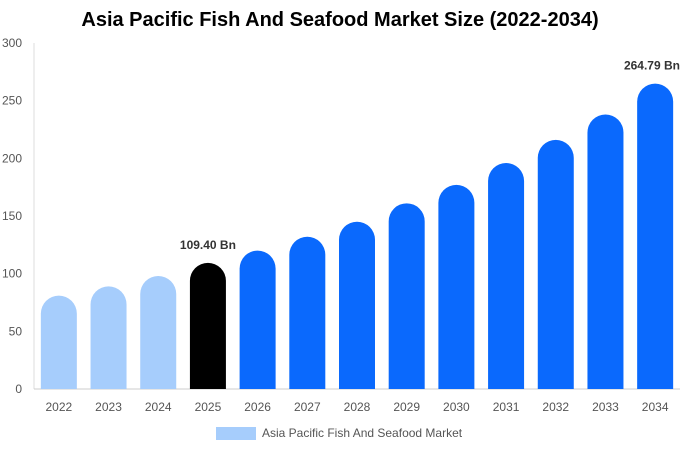 This screenshot has width=680, height=450. I want to click on bar-2022, so click(58, 342).